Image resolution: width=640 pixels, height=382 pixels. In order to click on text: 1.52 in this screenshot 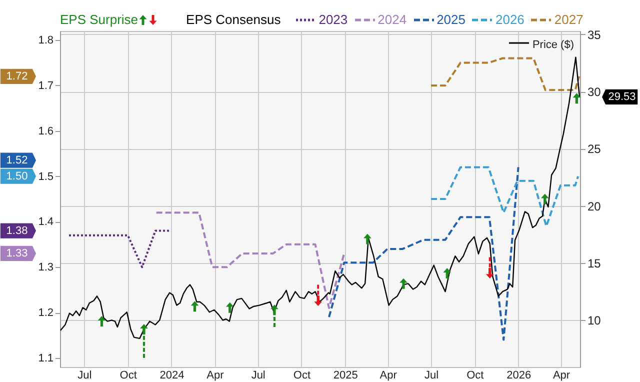, I will do `click(17, 160)`.